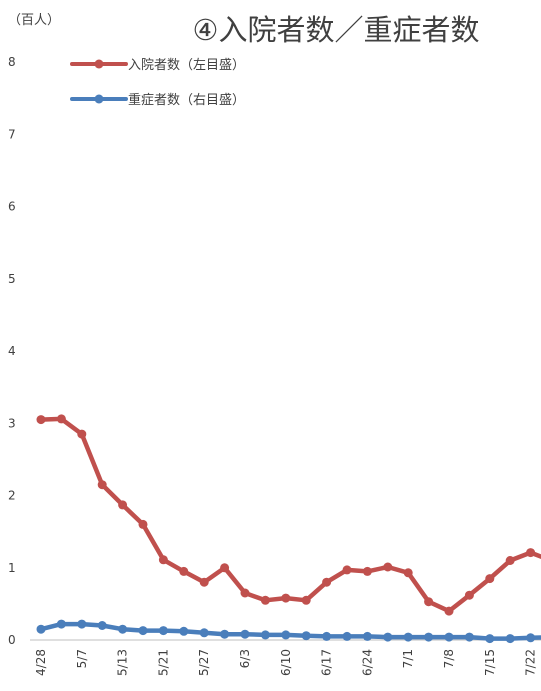 The image size is (541, 691). What do you see at coordinates (449, 658) in the screenshot?
I see `x-tick-label: 7/8` at bounding box center [449, 658].